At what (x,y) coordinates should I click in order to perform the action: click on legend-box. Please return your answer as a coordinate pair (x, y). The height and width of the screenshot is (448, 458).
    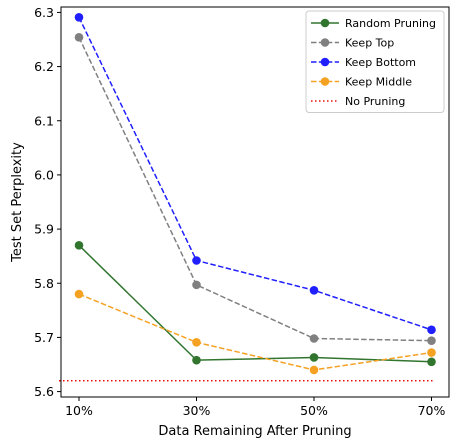
    Looking at the image, I should click on (375, 61).